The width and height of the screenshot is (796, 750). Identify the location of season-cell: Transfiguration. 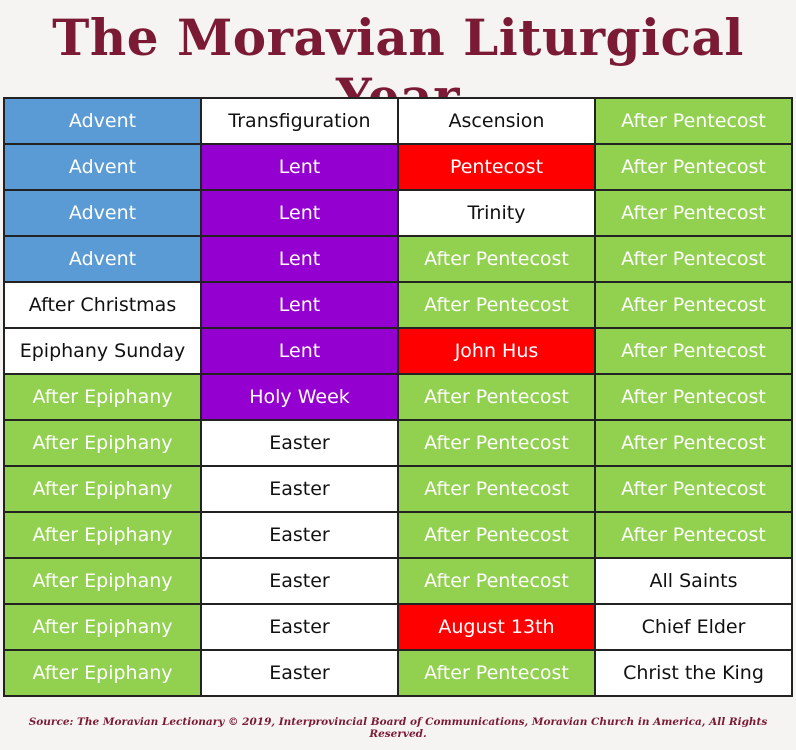
(299, 121).